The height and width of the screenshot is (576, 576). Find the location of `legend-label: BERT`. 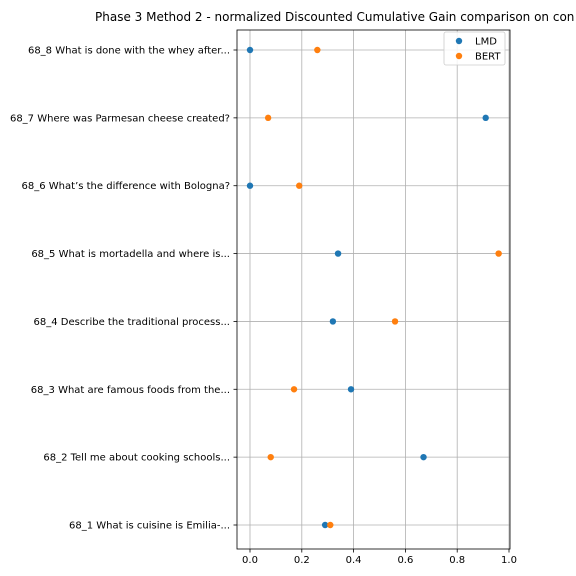

legend-label: BERT is located at coordinates (488, 57).